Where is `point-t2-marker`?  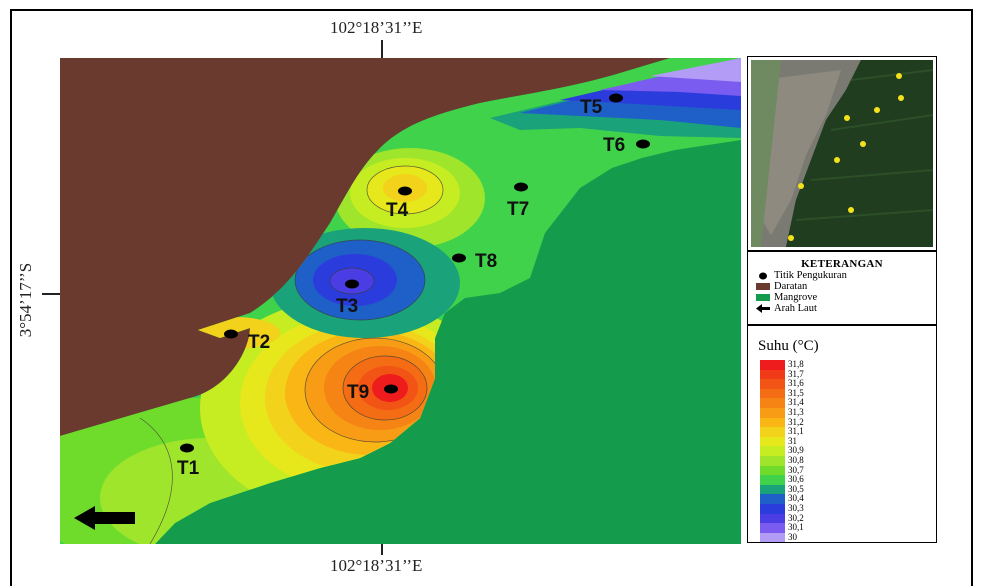
point-t2-marker is located at coordinates (231, 334).